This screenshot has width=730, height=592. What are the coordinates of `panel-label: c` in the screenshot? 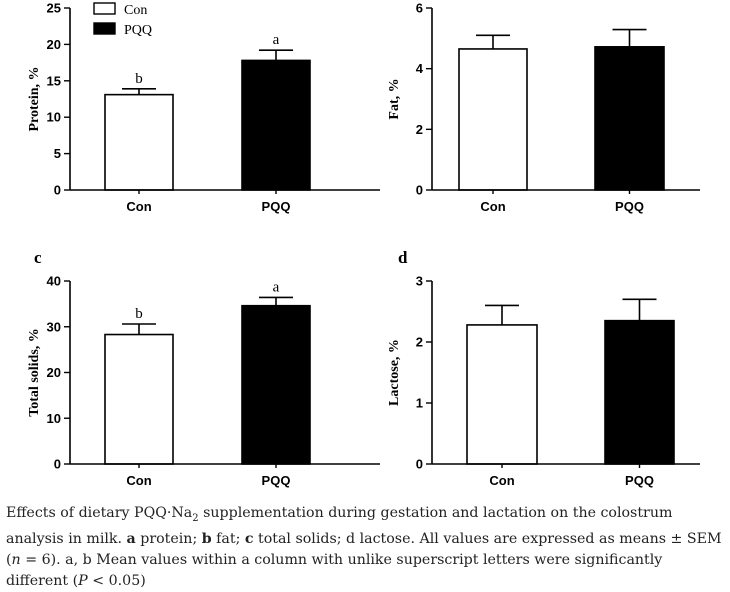 It's located at (38, 257).